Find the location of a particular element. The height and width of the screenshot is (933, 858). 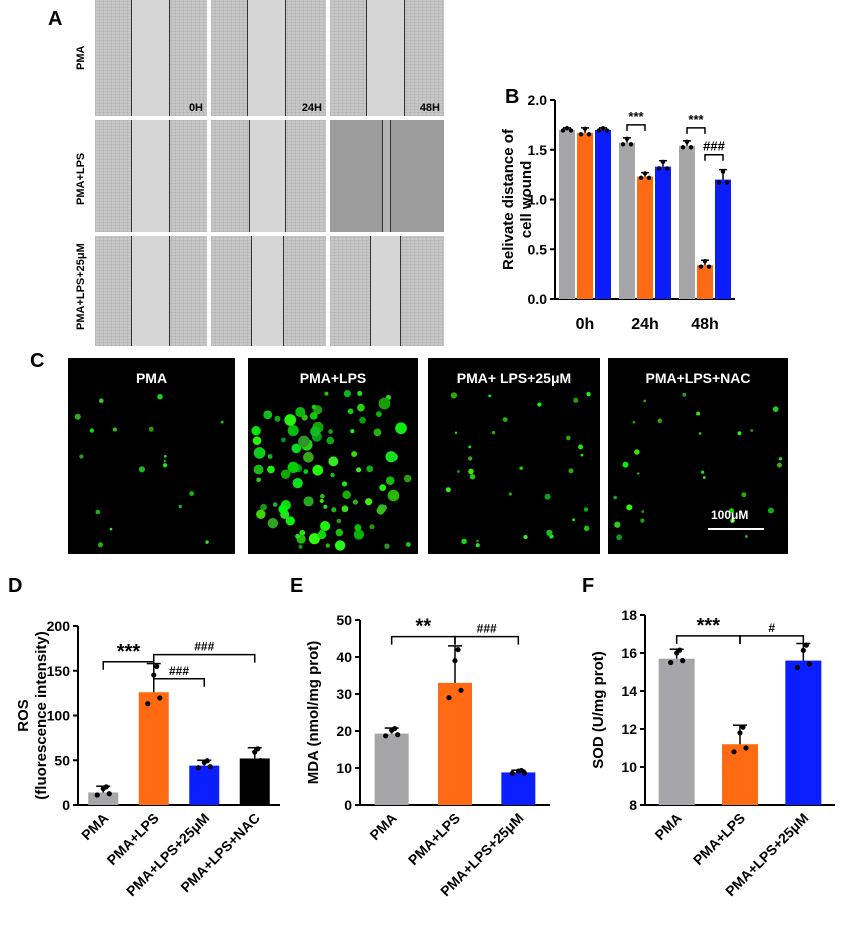

micrograph-pma-lps-25um-0h is located at coordinates (151, 291).